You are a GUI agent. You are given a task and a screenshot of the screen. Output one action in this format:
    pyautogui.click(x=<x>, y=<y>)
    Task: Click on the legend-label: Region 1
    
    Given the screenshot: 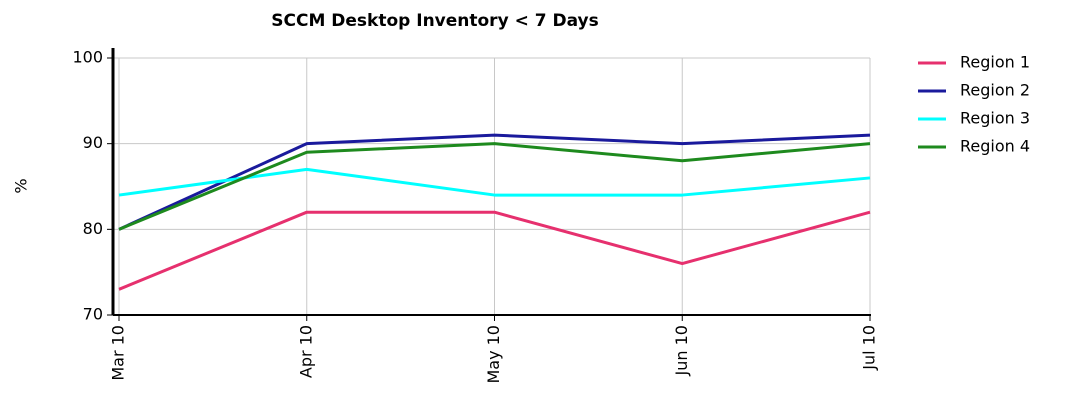 What is the action you would take?
    pyautogui.click(x=995, y=62)
    